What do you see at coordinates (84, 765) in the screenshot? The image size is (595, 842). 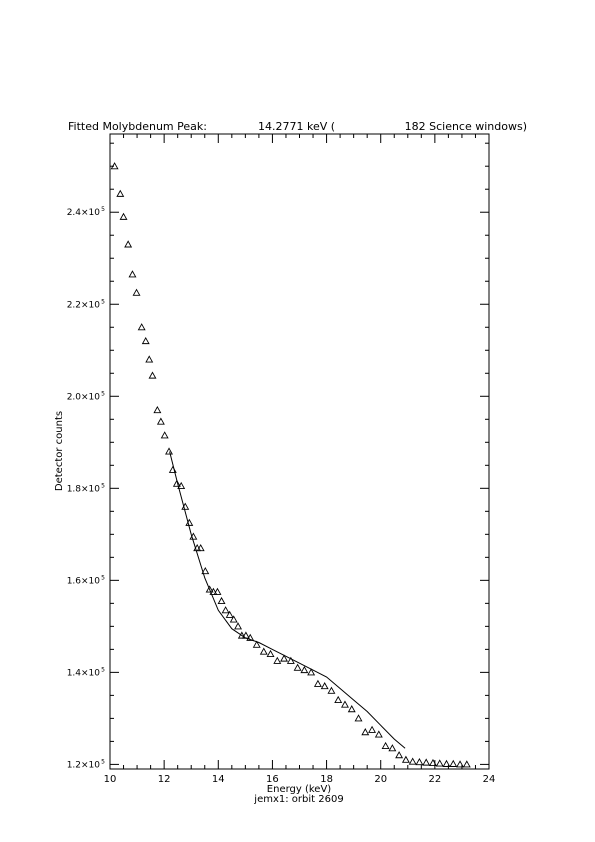 I see `y-tick-label: 1.2×10` at bounding box center [84, 765].